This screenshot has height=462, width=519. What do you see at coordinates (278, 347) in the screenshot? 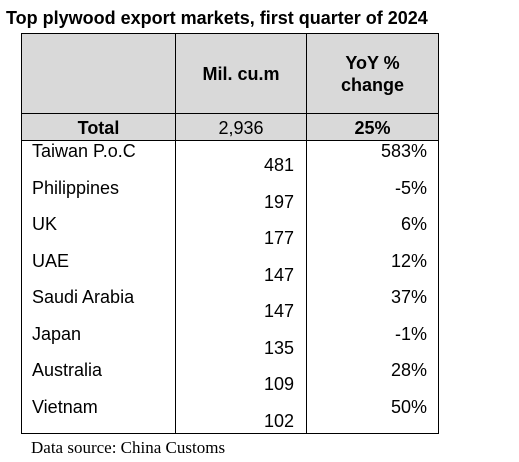
I see `volume-value: 135` at bounding box center [278, 347].